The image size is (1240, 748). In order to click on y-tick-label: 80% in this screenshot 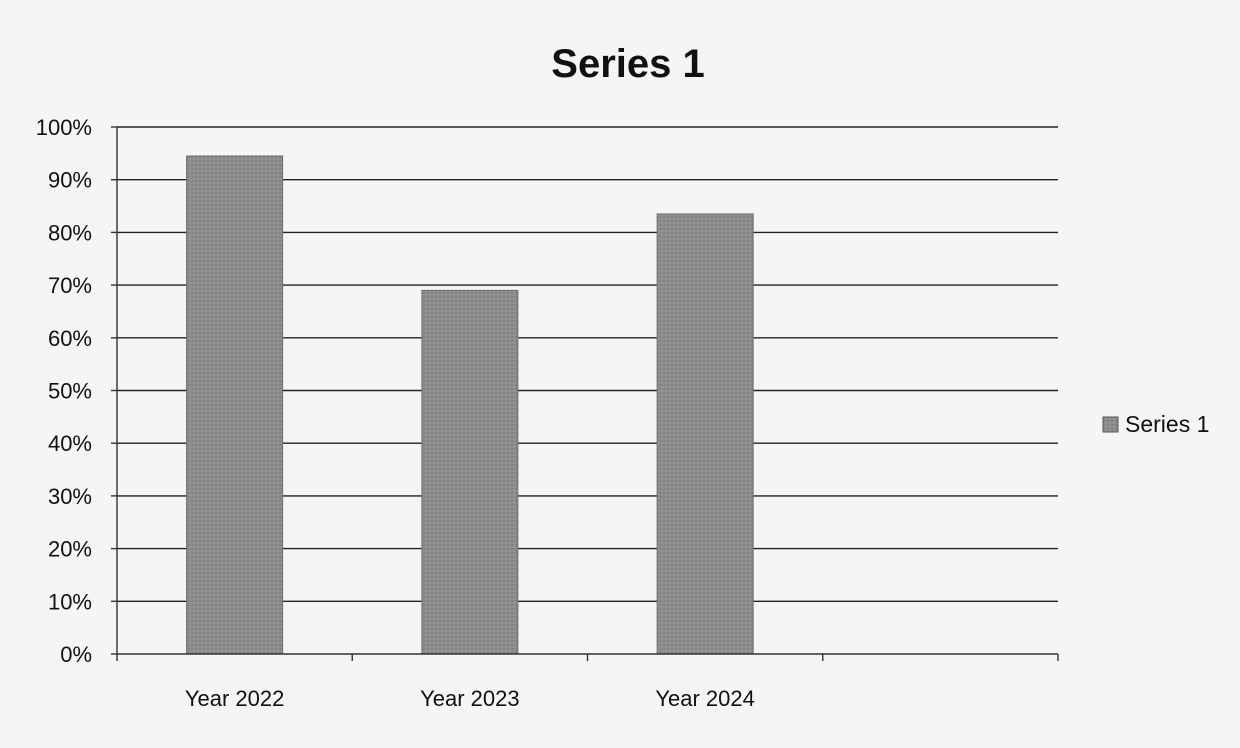, I will do `click(70, 232)`.